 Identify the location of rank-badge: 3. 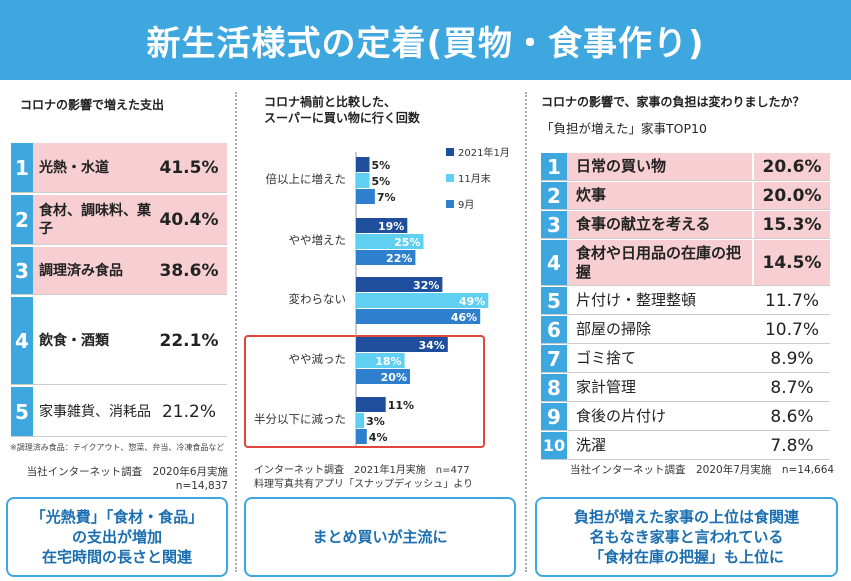
(554, 224).